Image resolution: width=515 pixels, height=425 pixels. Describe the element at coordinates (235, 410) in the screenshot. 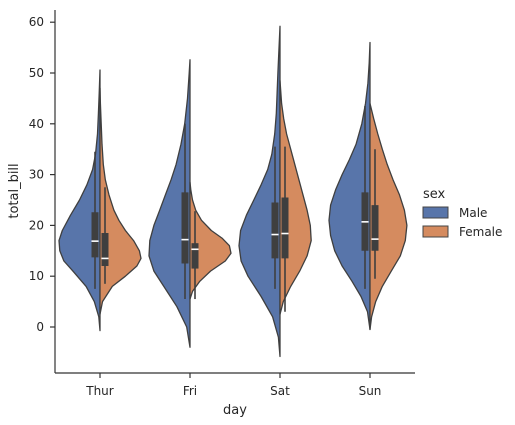

I see `x-axis-label: day` at that location.